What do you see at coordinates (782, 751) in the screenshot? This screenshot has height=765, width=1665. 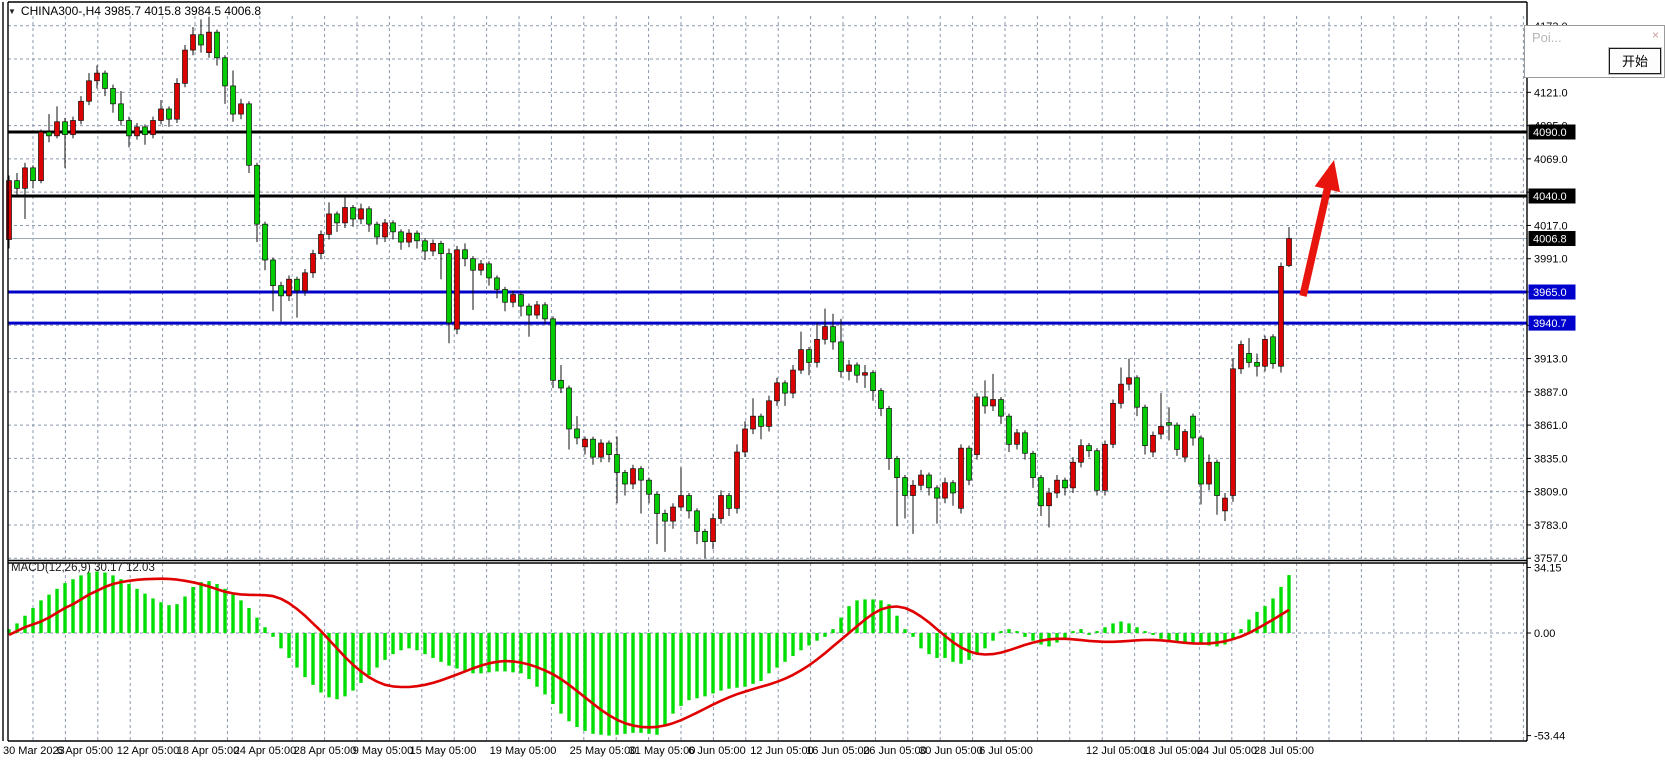 I see `date-label: 12 Jun 05:00` at bounding box center [782, 751].